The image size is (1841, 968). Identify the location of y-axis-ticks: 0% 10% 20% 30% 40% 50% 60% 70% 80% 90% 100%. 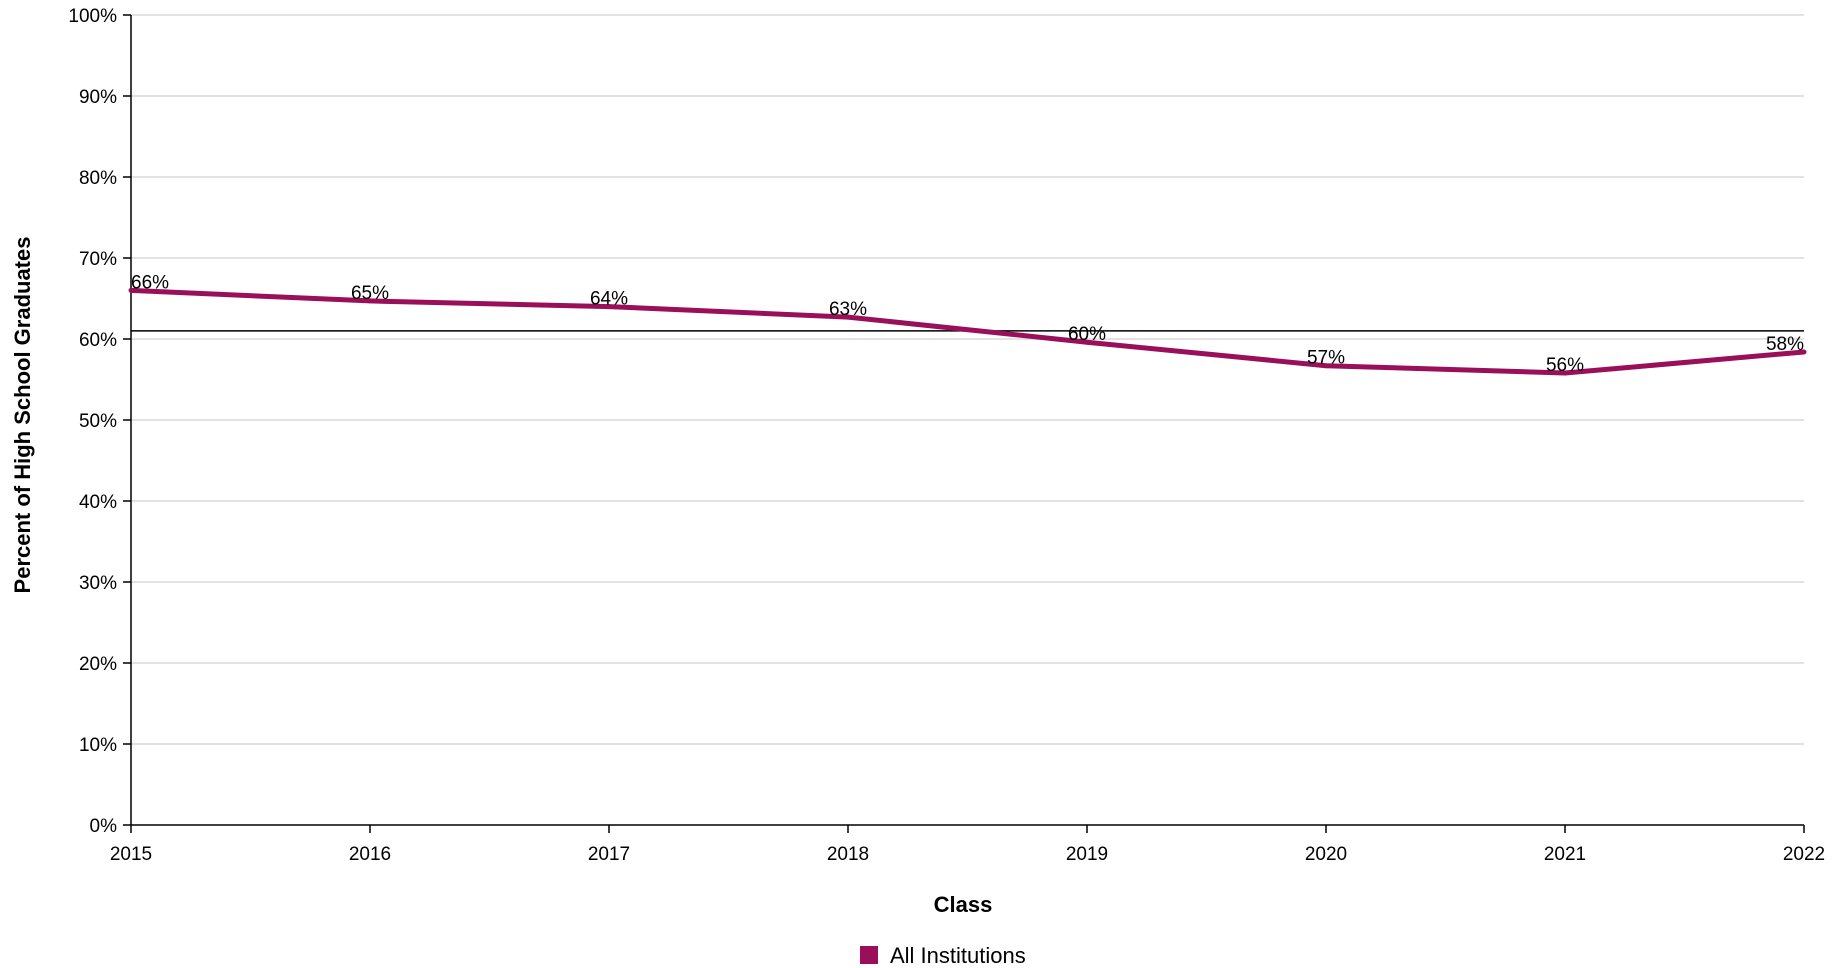
(99, 421).